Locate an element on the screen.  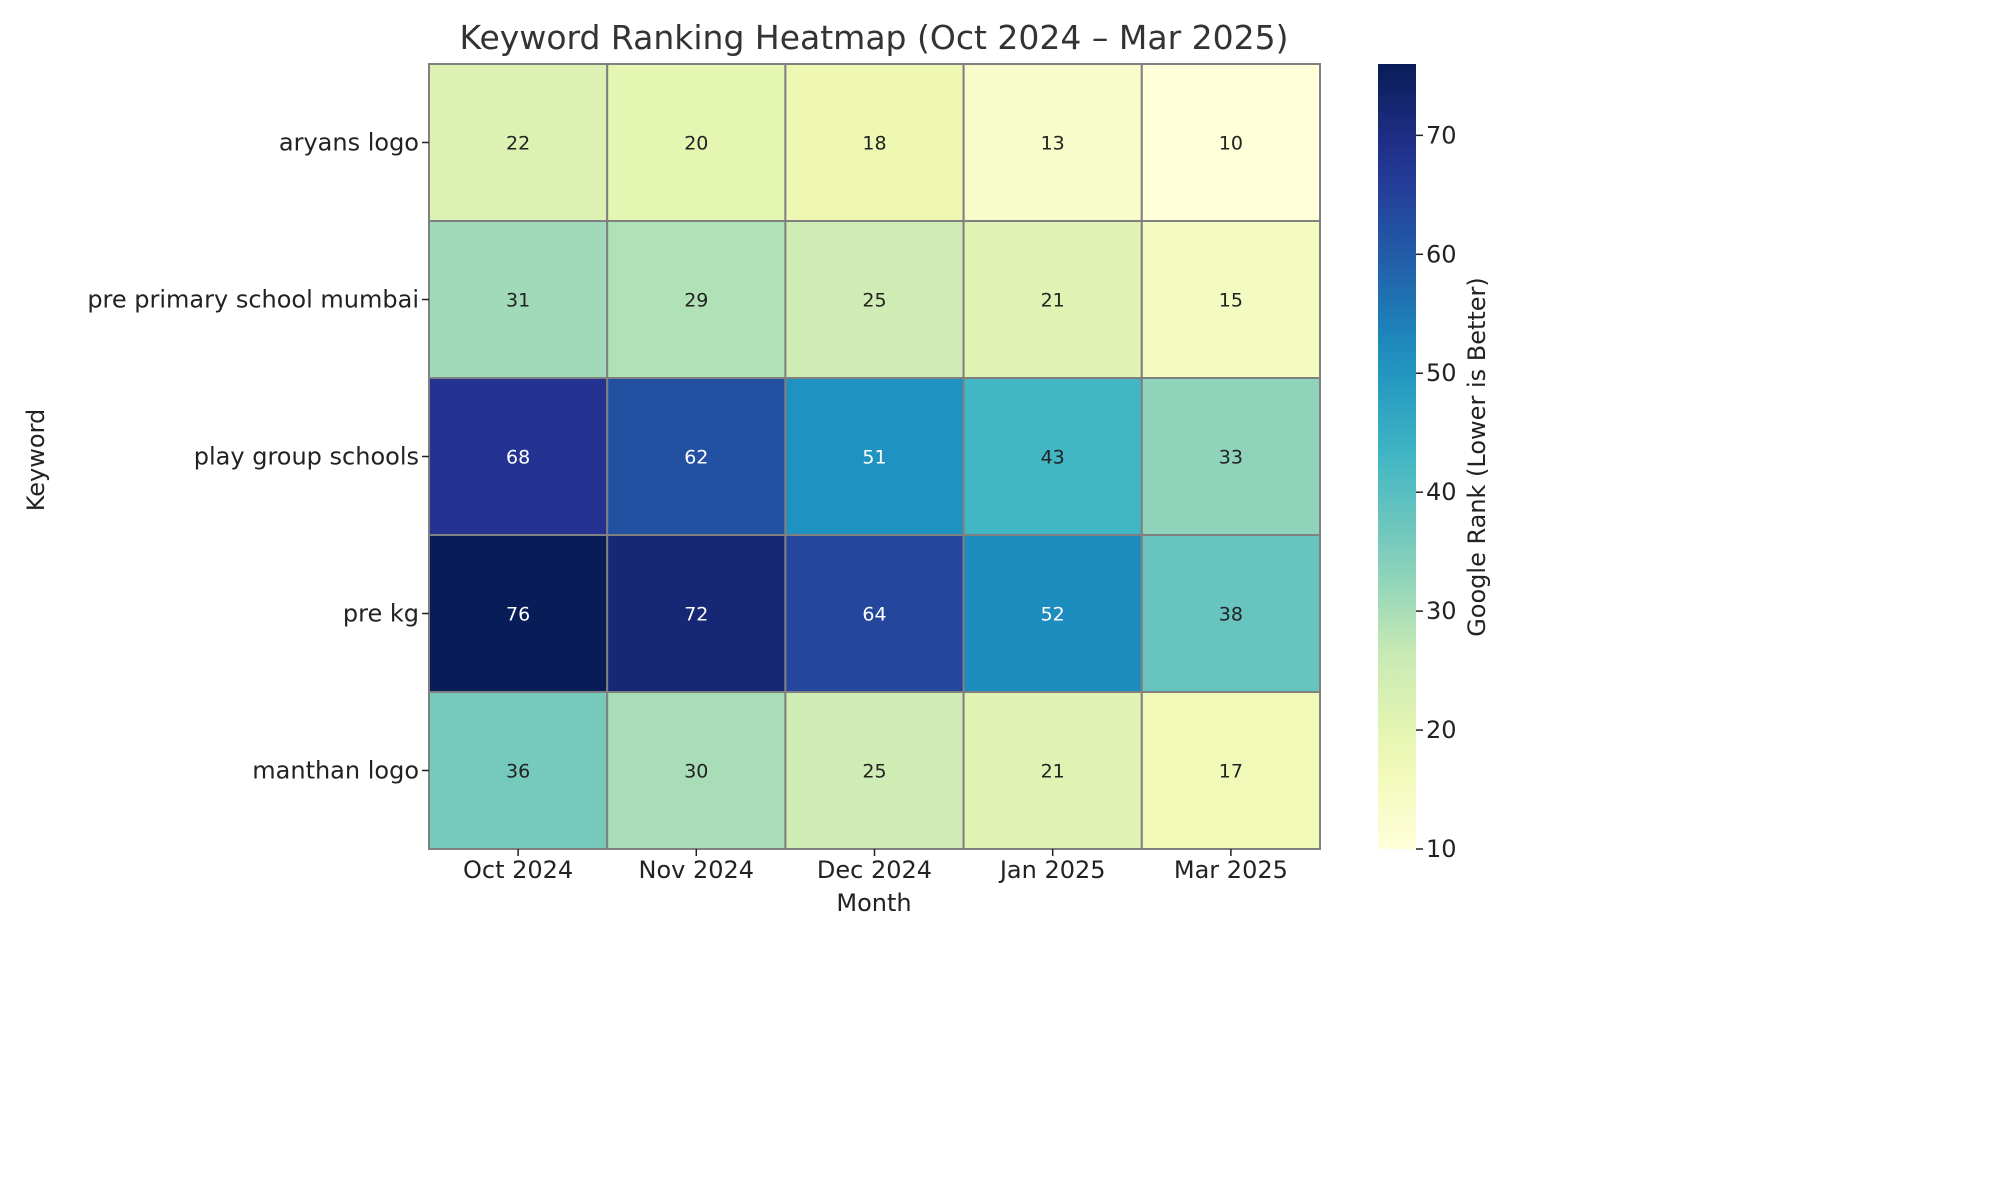
cell-value-label: 33 is located at coordinates (1231, 458).